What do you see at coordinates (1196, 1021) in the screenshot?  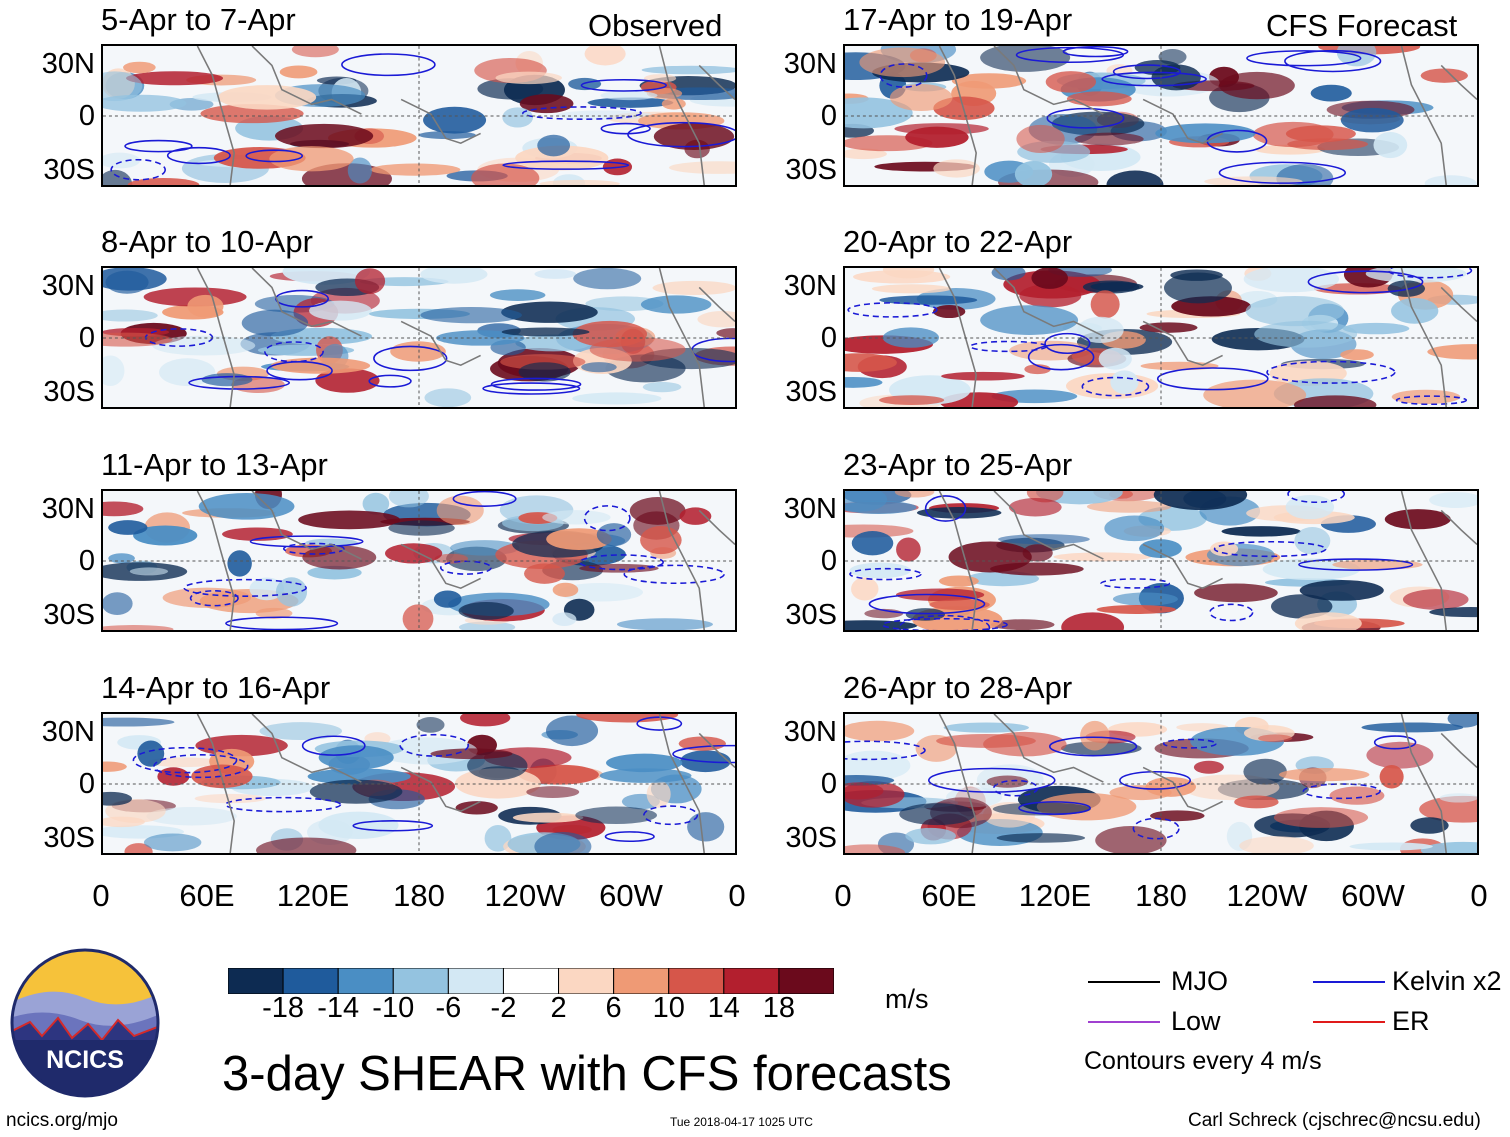 I see `legend-low-label: Low` at bounding box center [1196, 1021].